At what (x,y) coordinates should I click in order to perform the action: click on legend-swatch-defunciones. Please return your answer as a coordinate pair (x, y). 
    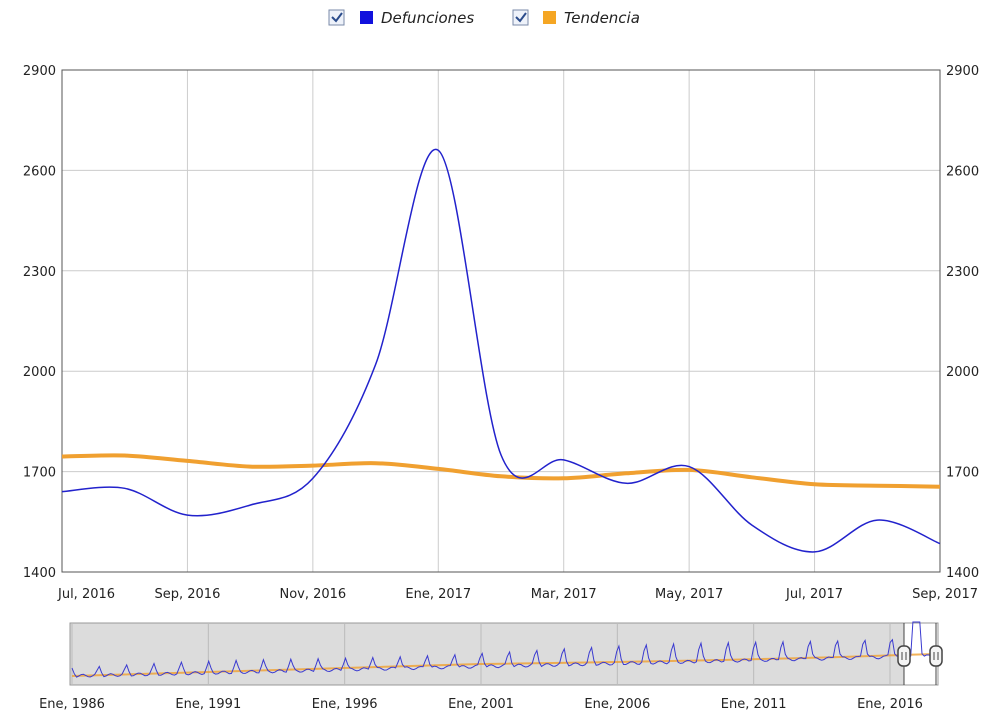
    Looking at the image, I should click on (366, 17).